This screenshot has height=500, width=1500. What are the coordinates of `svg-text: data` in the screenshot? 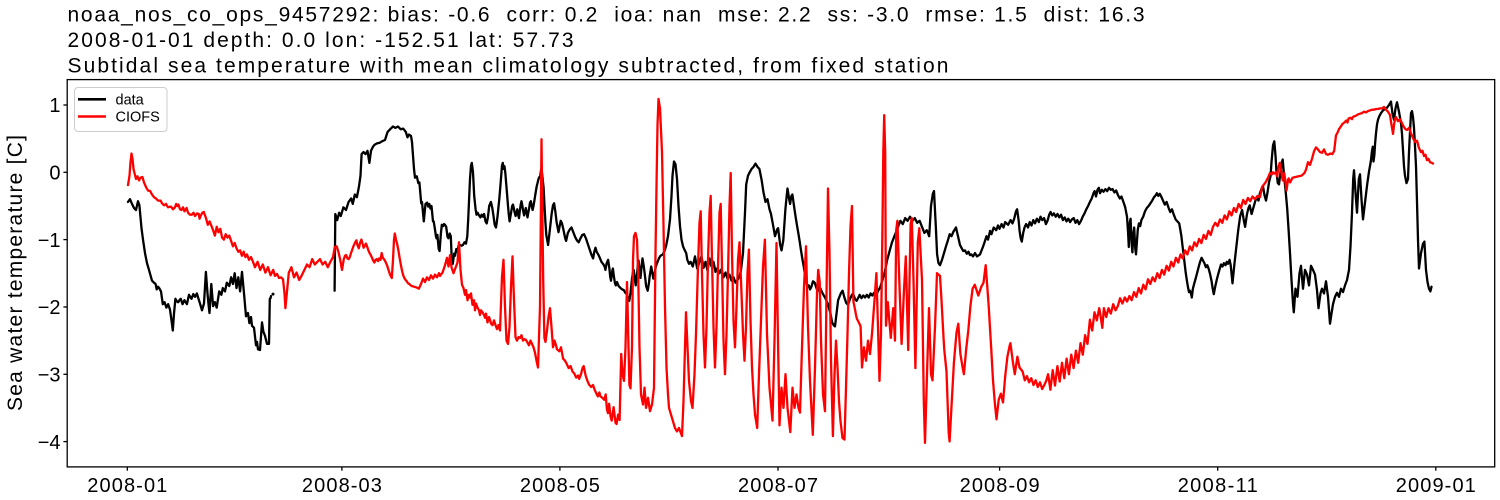 It's located at (130, 100).